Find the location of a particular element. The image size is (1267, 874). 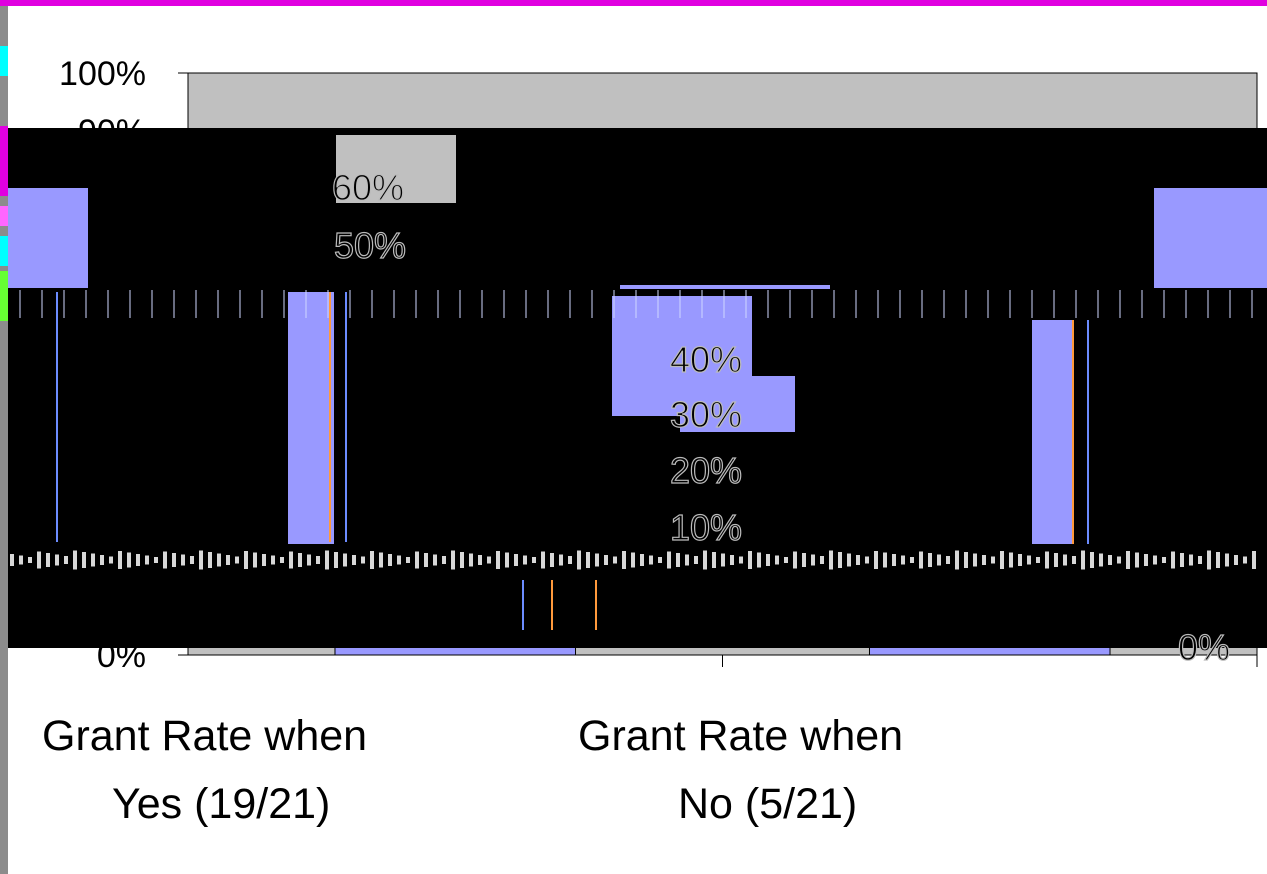

ghost-tick-label: 40% is located at coordinates (706, 359).